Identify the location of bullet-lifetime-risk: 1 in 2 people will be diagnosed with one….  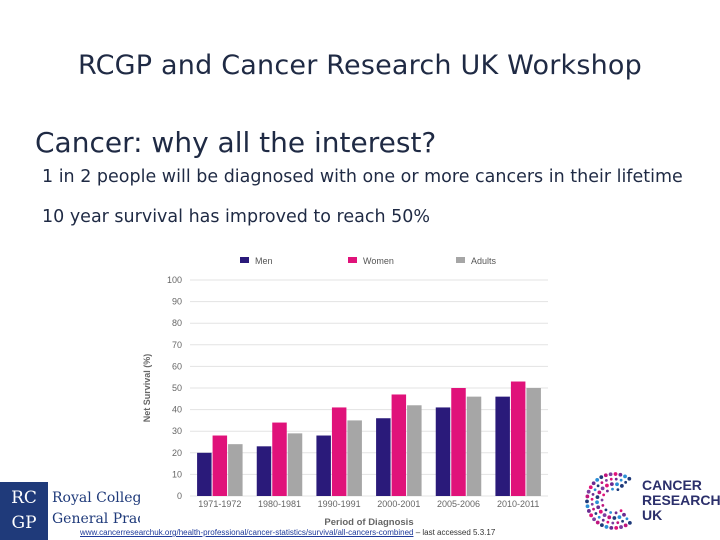
(362, 177).